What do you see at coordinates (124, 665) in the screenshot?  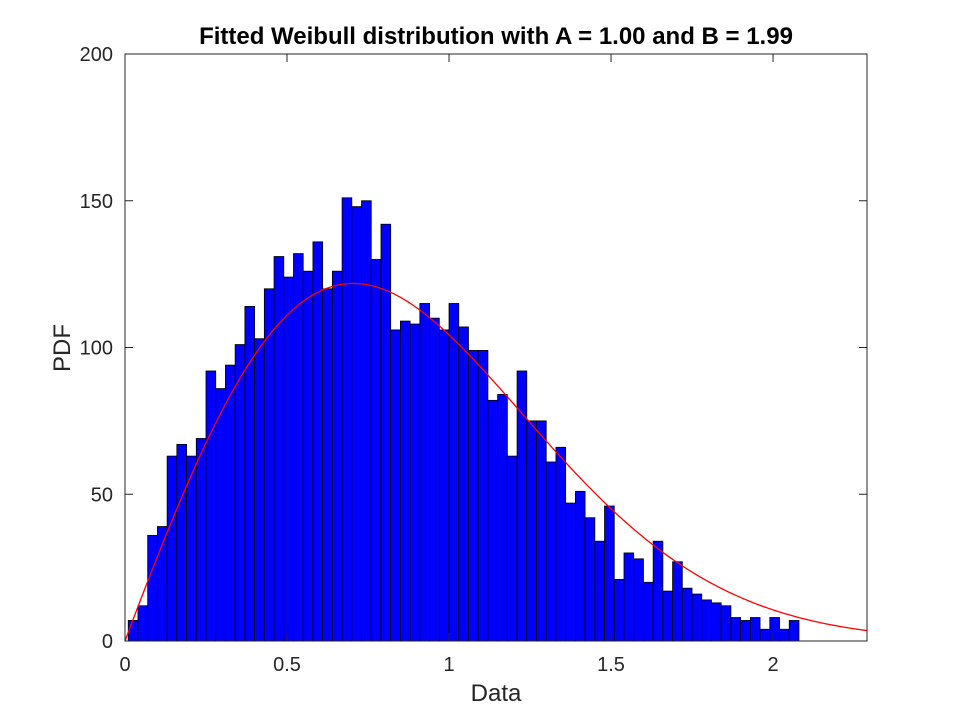 I see `x-tick-label: 0` at bounding box center [124, 665].